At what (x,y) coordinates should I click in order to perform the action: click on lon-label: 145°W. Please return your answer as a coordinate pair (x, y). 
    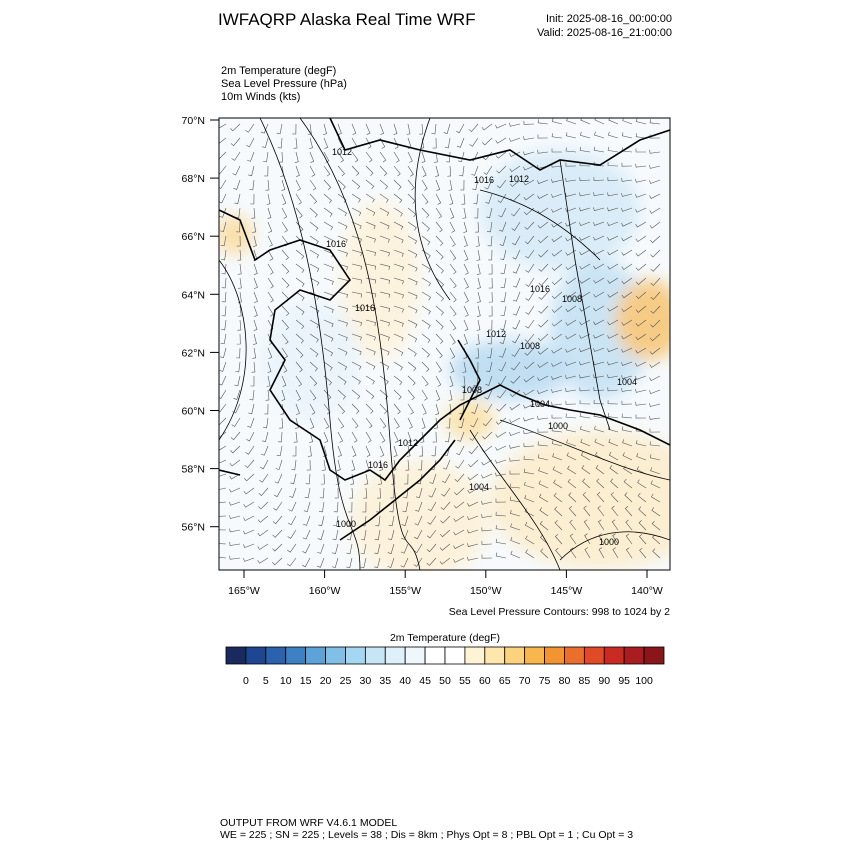
    Looking at the image, I should click on (567, 591).